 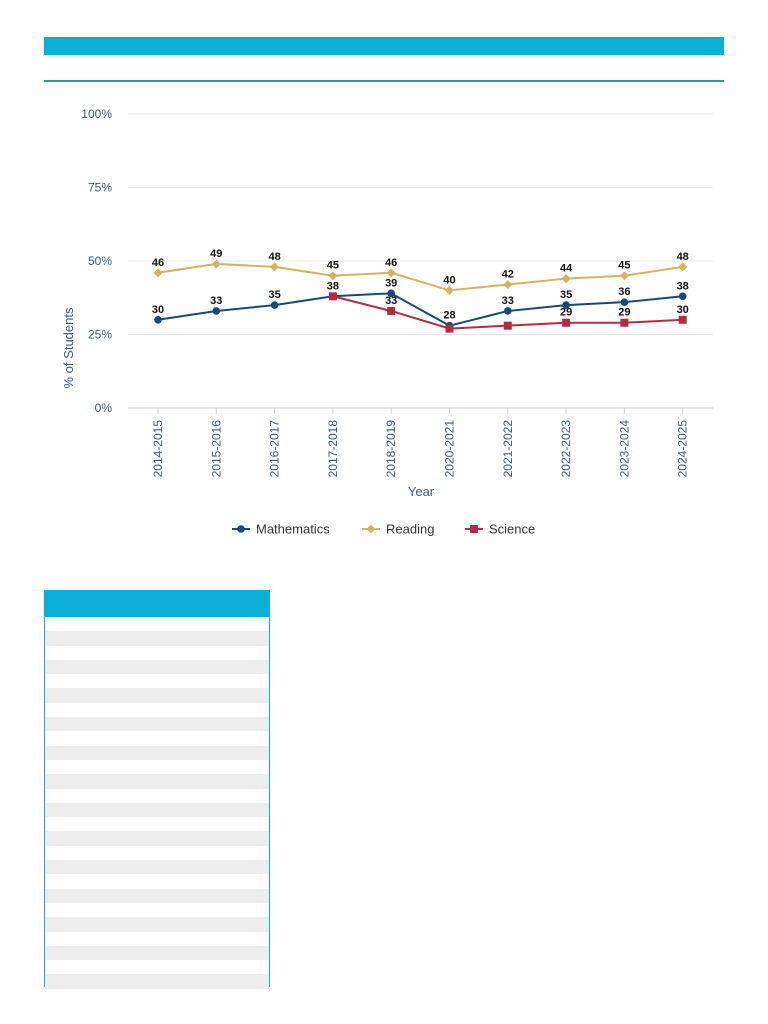 What do you see at coordinates (157, 603) in the screenshot?
I see `table-header` at bounding box center [157, 603].